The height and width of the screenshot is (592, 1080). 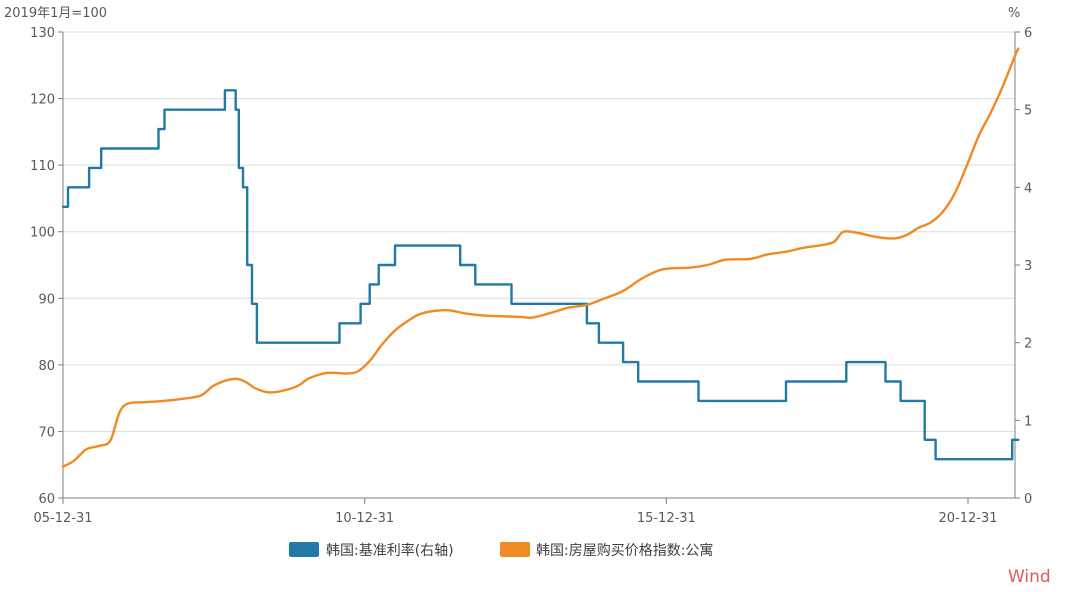 What do you see at coordinates (55, 13) in the screenshot?
I see `left-axis-unit: 2019年1月=100` at bounding box center [55, 13].